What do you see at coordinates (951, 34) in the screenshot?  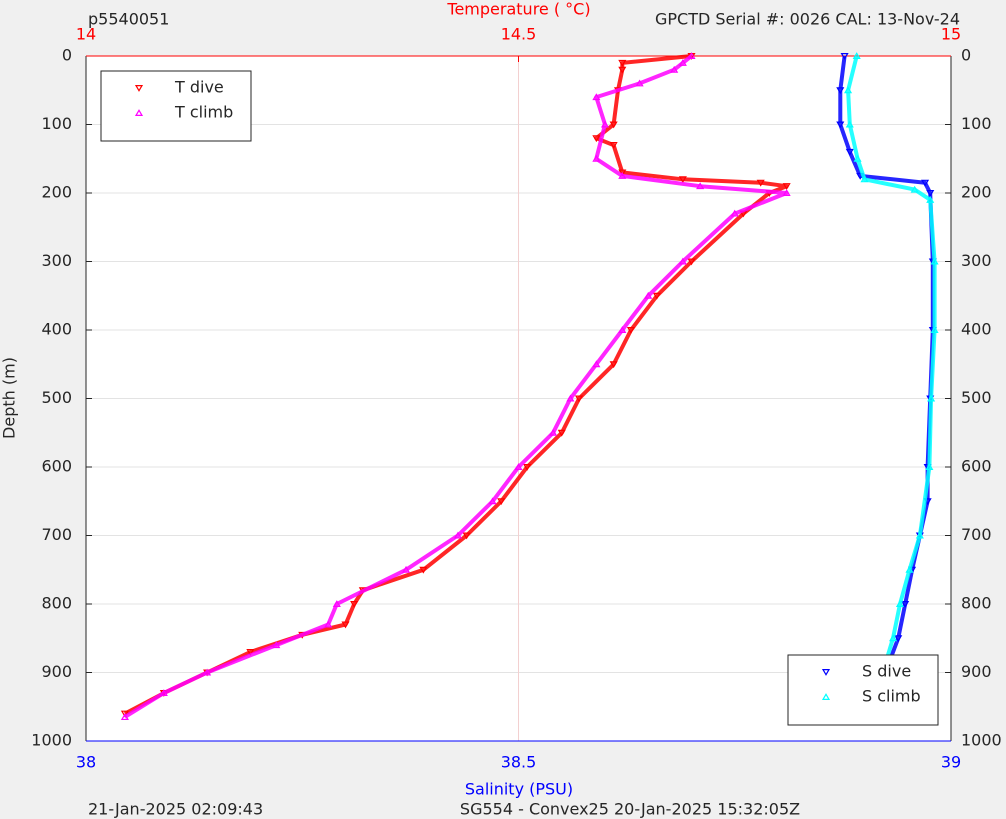 I see `x2-tick-label: 15` at bounding box center [951, 34].